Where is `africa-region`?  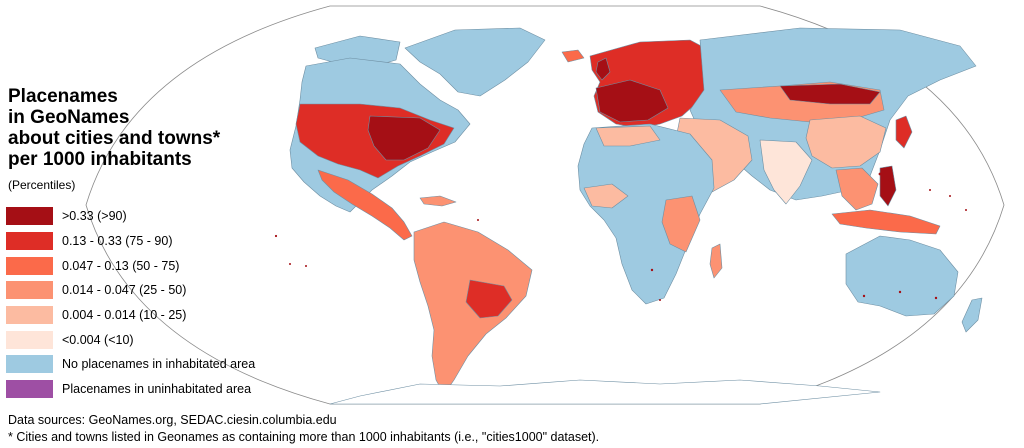
africa-region is located at coordinates (646, 214).